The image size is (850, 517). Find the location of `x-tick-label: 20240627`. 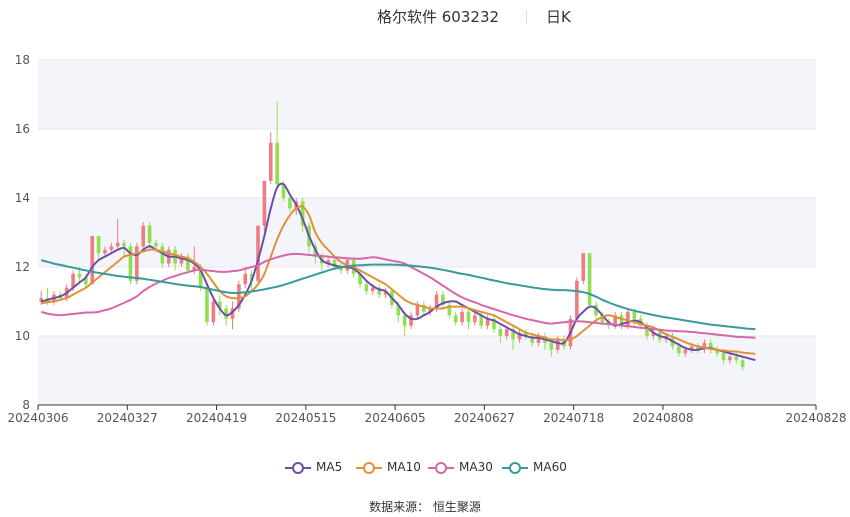

x-tick-label: 20240627 is located at coordinates (484, 418).